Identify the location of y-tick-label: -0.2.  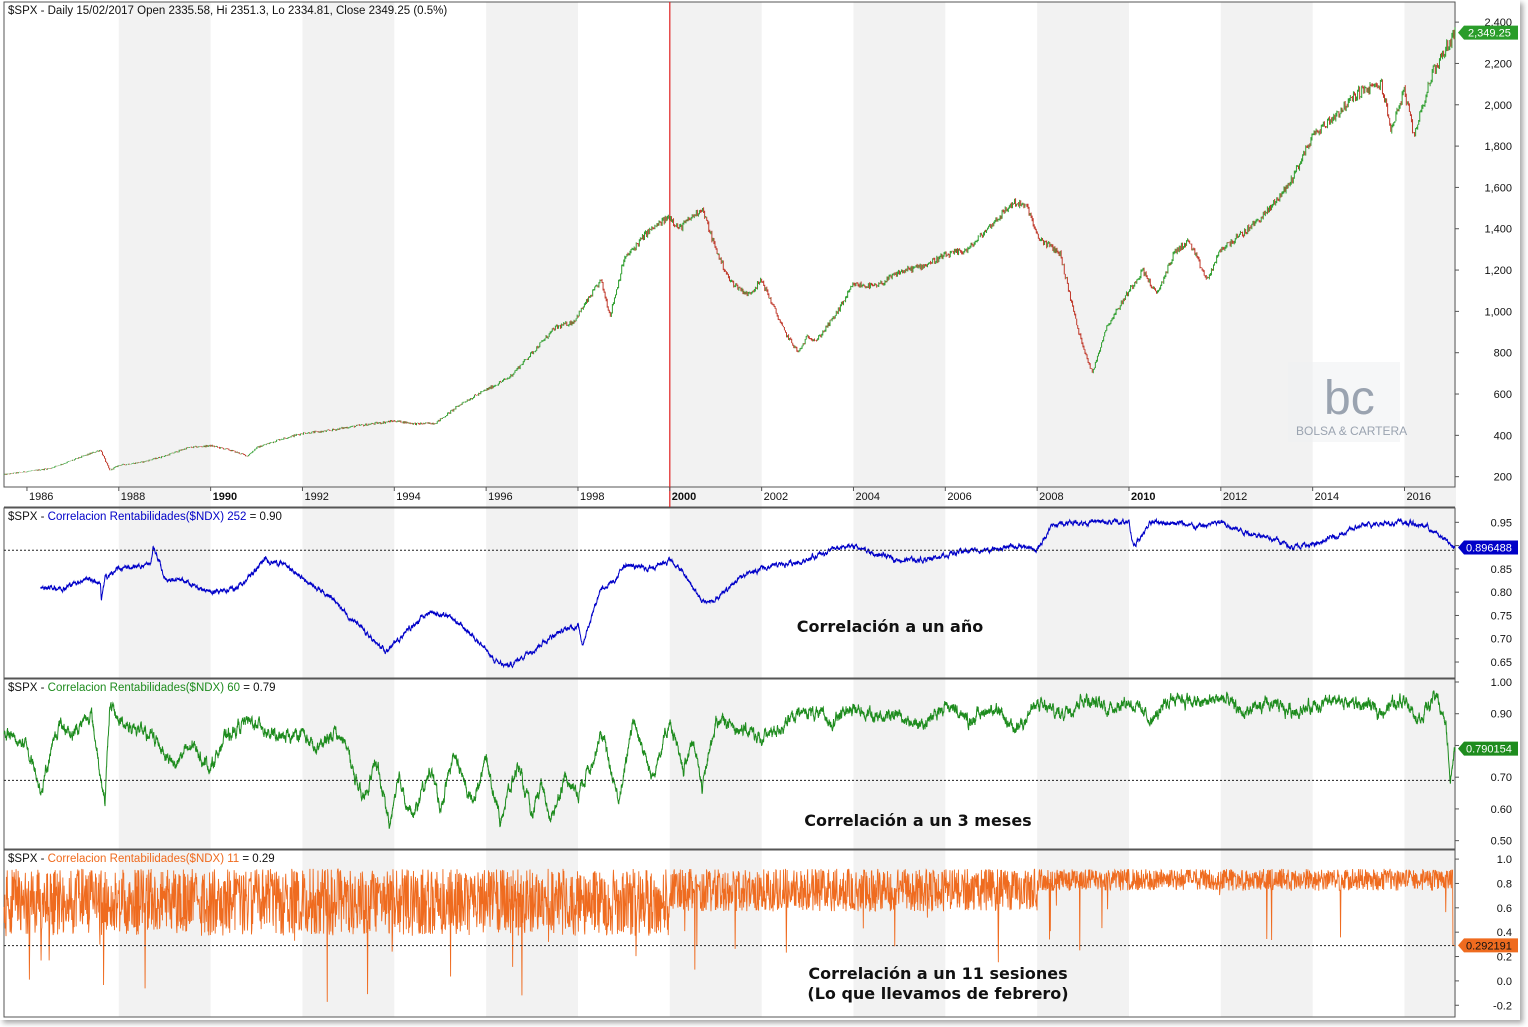
(1502, 1006).